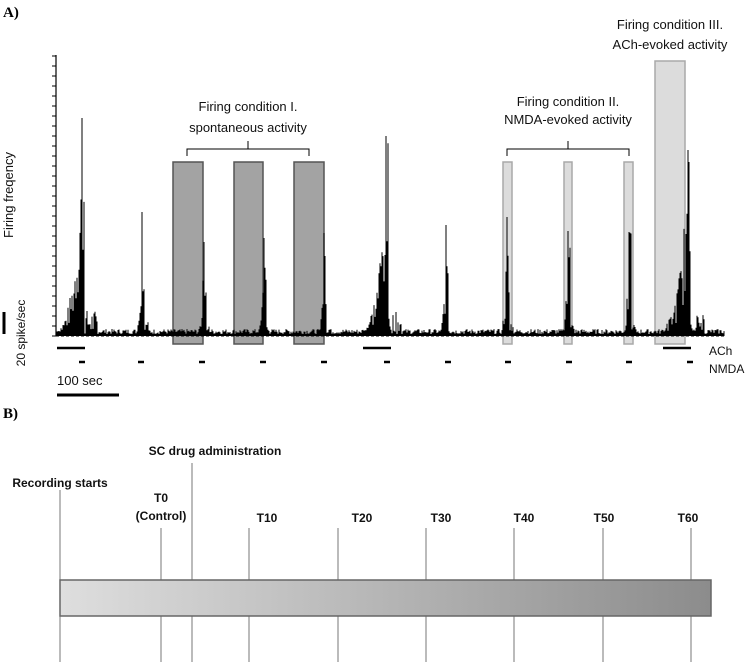  I want to click on y-axis, so click(54, 196).